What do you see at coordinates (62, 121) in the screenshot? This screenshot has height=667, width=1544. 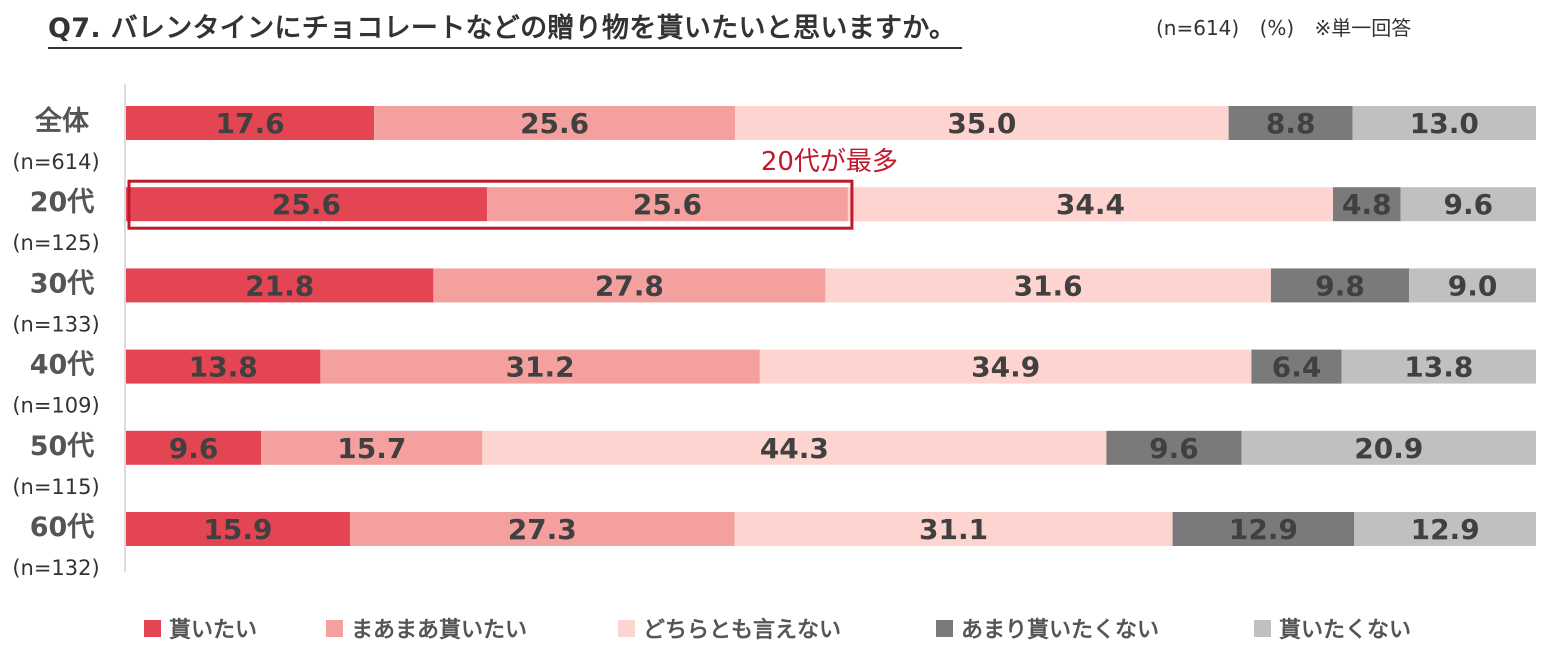 I see `category-label: 全体` at bounding box center [62, 121].